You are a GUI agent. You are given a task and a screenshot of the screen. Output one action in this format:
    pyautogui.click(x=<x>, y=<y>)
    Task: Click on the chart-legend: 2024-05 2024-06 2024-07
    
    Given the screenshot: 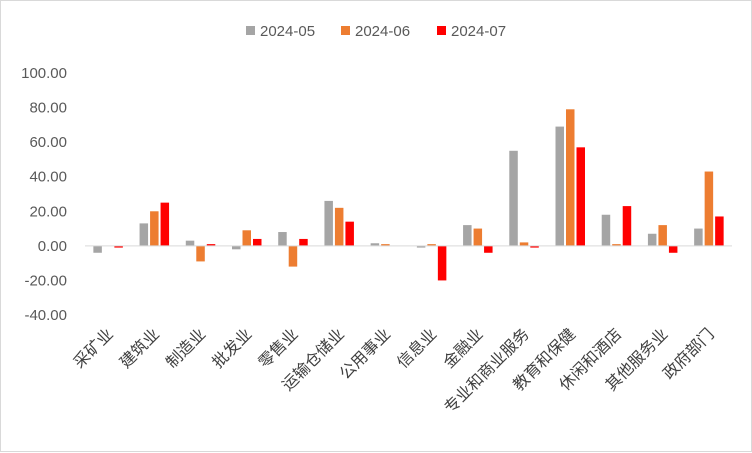 What is the action you would take?
    pyautogui.click(x=376, y=31)
    